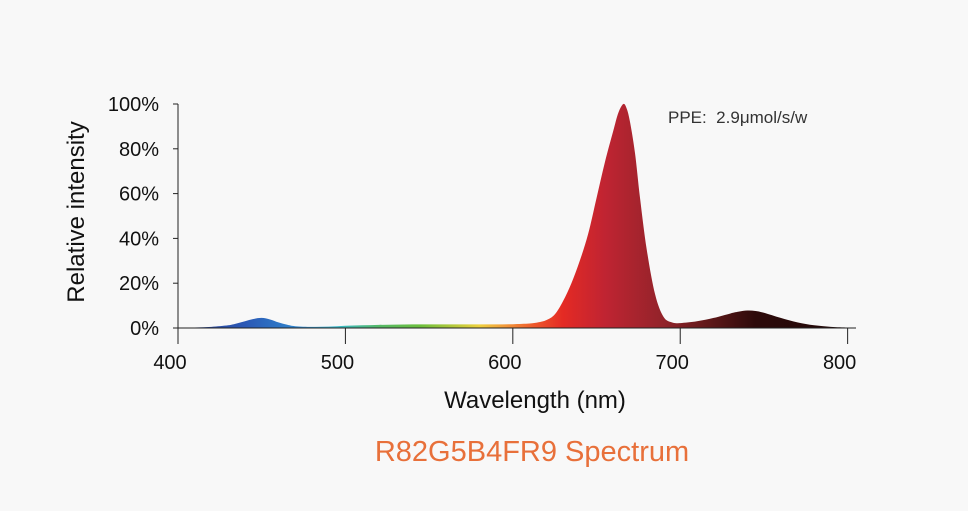 The image size is (968, 511). I want to click on y-axis-title: Relative intensity, so click(76, 211).